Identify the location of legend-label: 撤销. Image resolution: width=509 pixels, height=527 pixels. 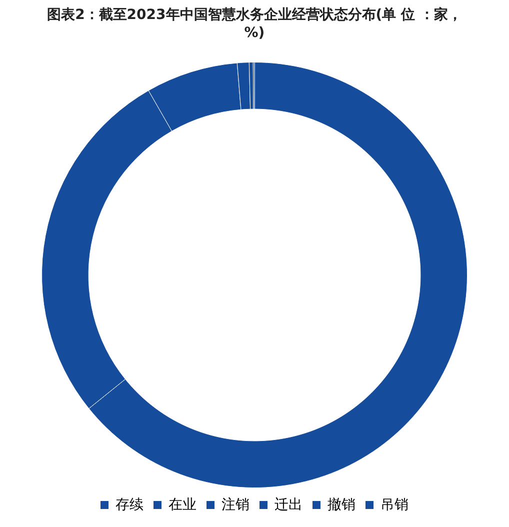
(342, 504).